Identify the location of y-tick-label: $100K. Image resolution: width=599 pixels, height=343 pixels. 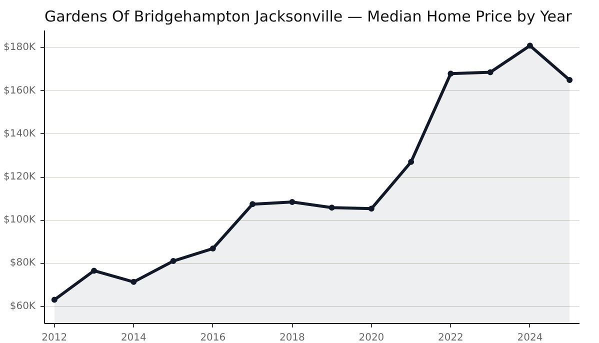
(19, 220).